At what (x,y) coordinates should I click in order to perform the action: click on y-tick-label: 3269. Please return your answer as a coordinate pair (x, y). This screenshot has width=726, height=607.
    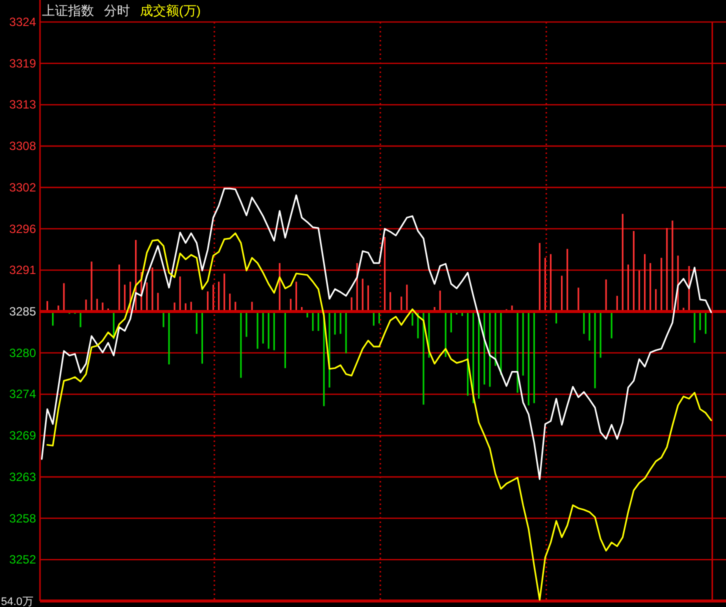
    Looking at the image, I should click on (22, 435).